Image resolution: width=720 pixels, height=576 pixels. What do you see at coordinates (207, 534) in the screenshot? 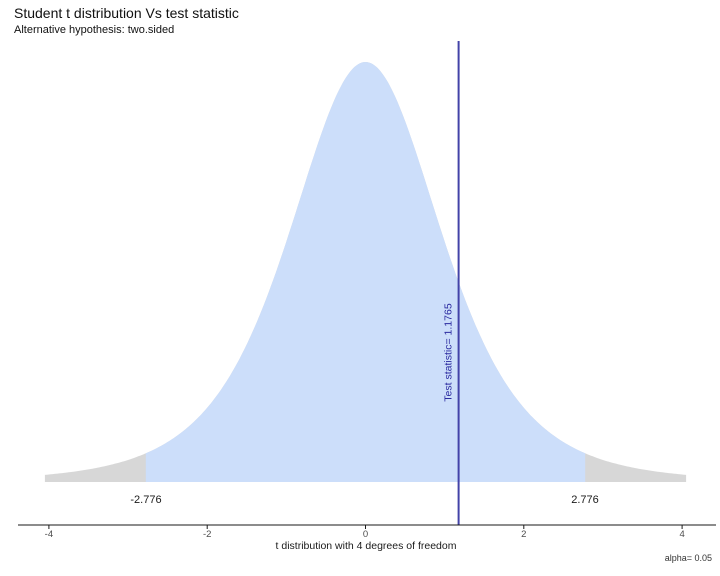
I see `x-axis-tick-label: -2` at bounding box center [207, 534].